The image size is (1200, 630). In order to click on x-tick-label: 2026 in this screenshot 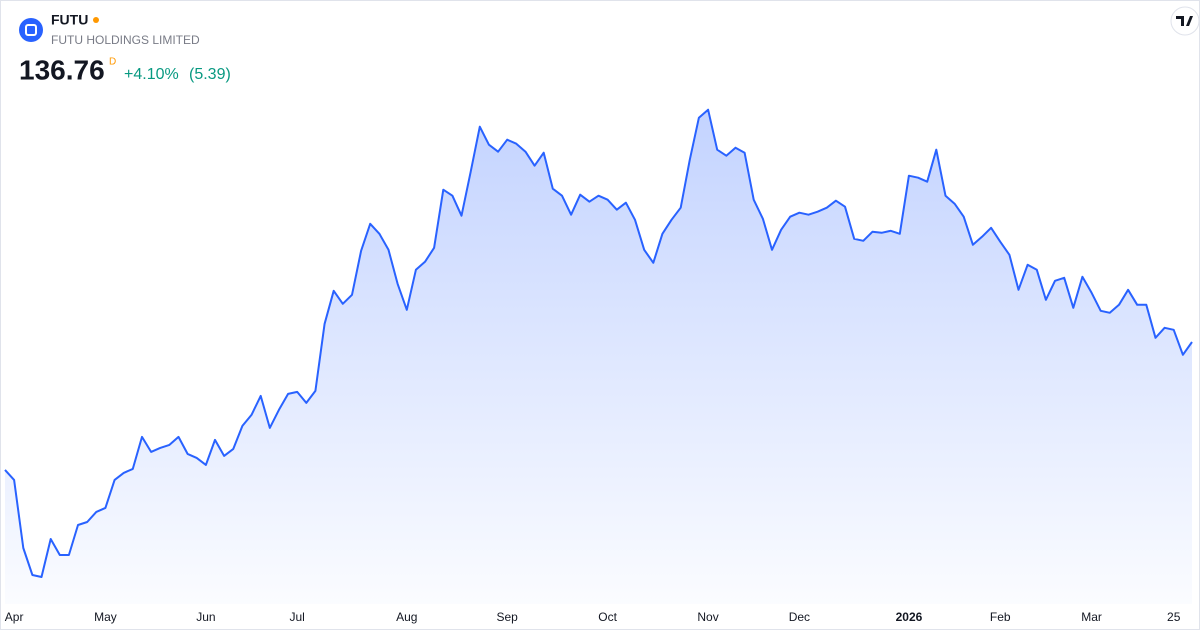, I will do `click(909, 617)`.